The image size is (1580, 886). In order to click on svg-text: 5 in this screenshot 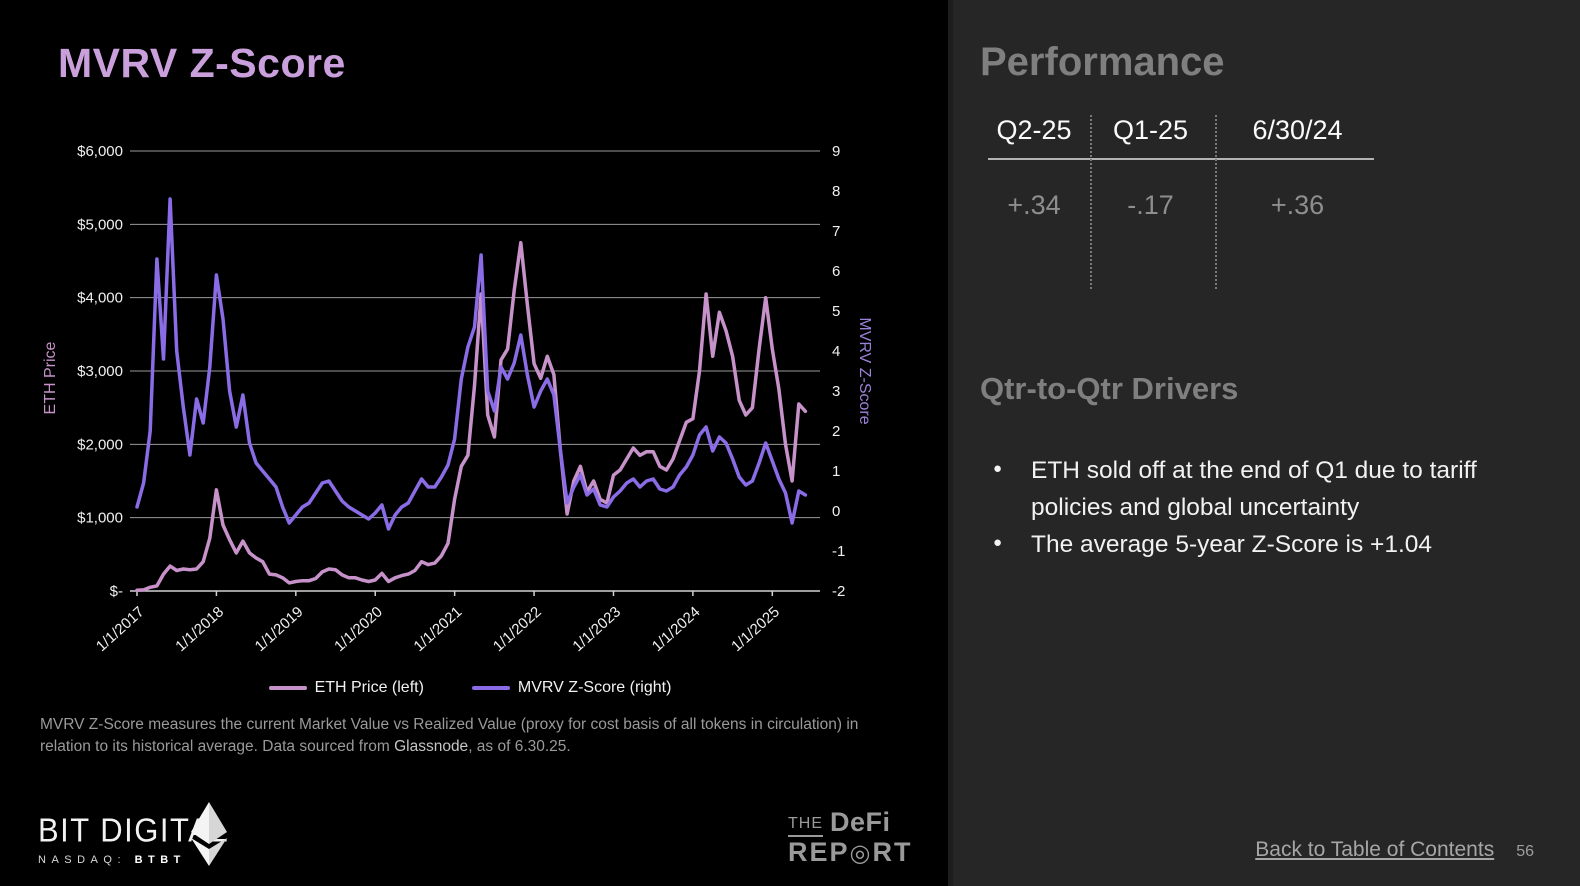, I will do `click(836, 311)`.